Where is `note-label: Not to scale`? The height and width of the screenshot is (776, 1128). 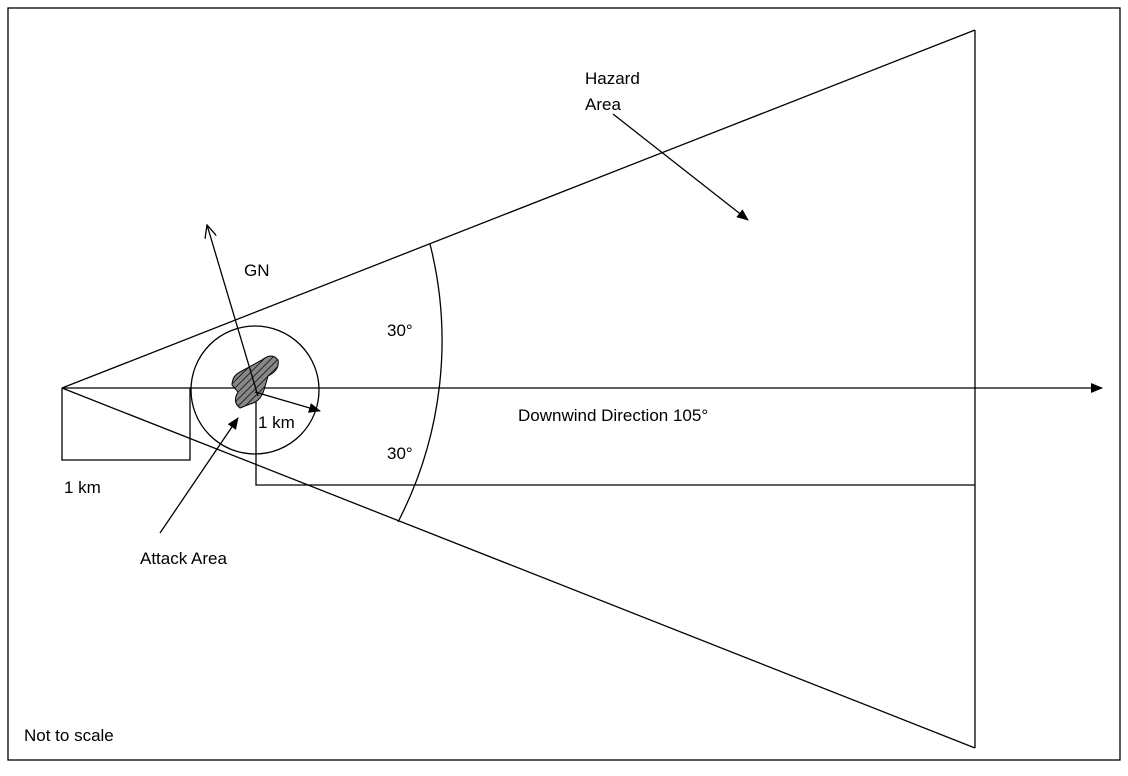 note-label: Not to scale is located at coordinates (69, 735).